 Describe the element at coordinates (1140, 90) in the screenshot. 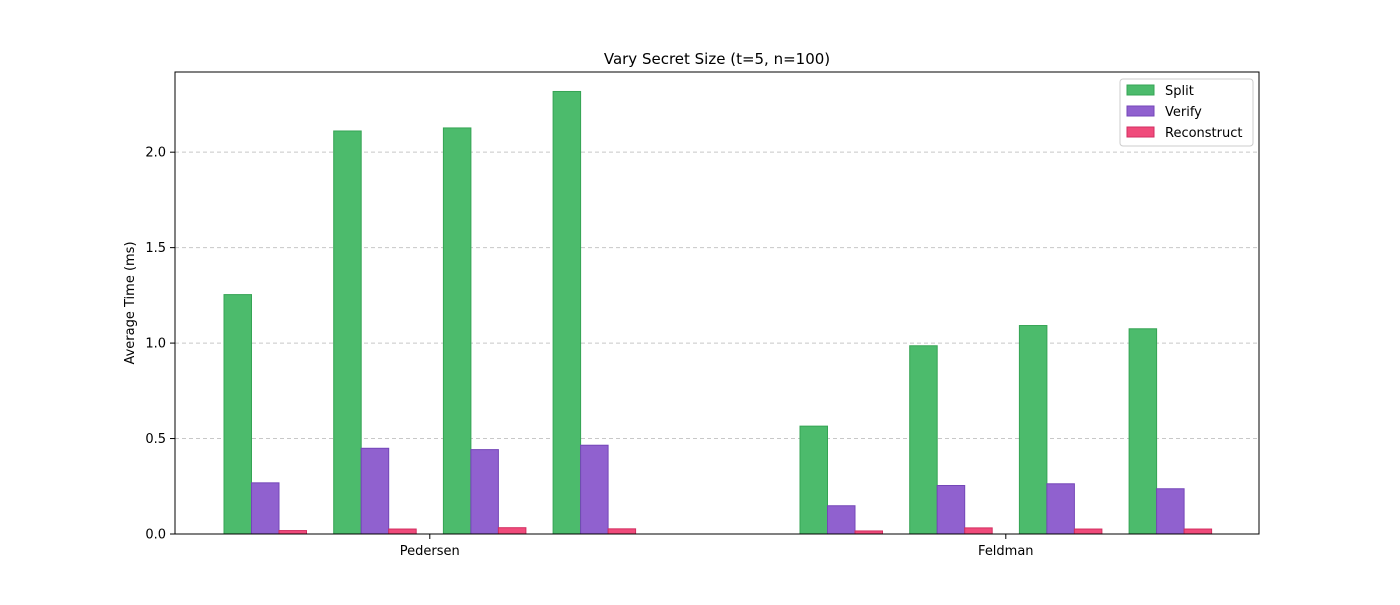

I see `legend-swatch-split` at that location.